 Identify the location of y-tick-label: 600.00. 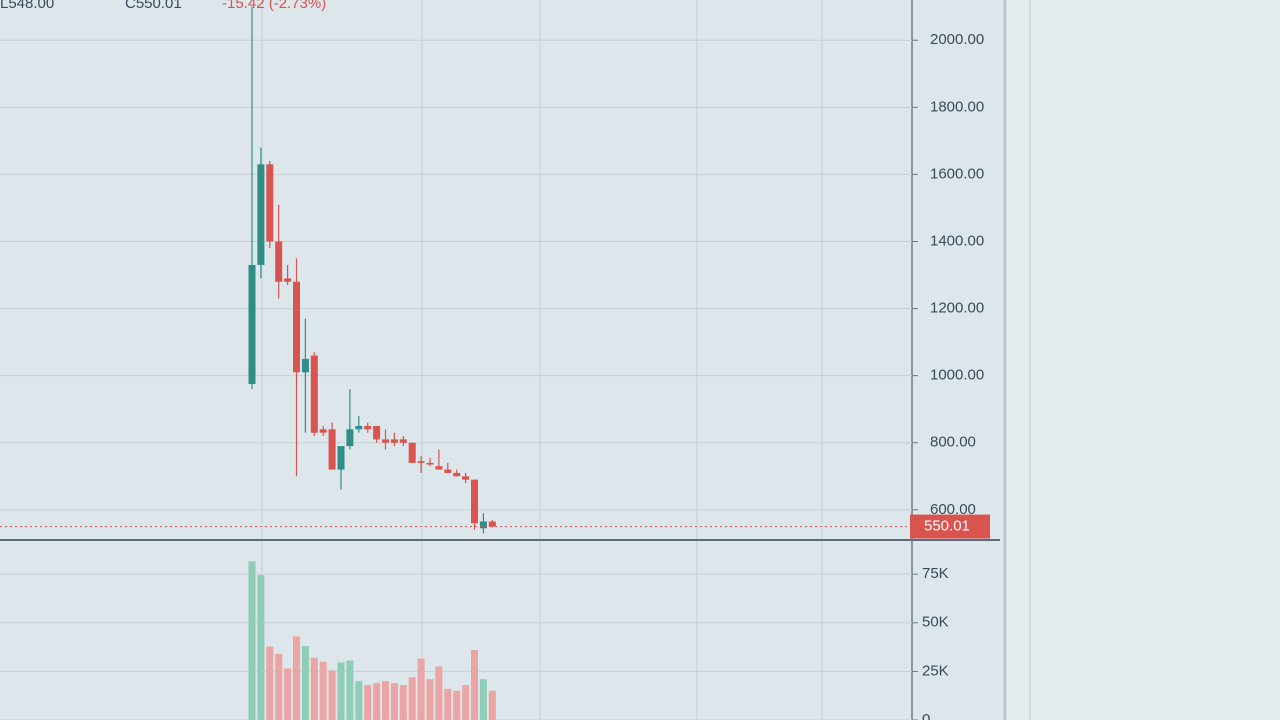
(953, 509).